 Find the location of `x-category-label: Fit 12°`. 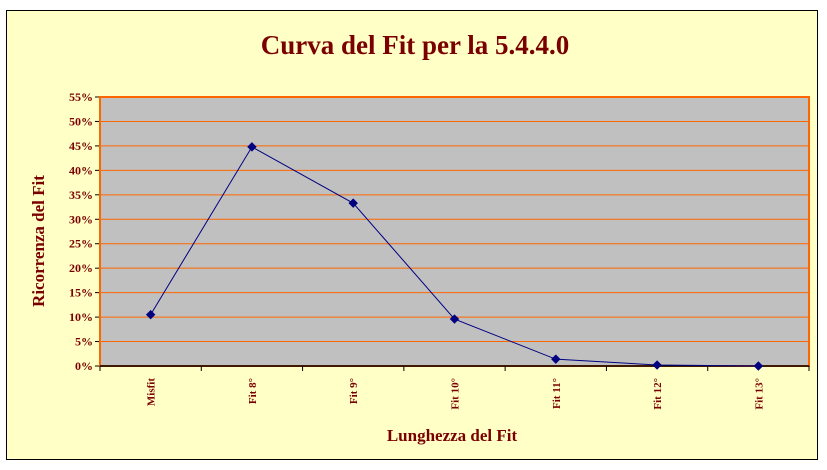

x-category-label: Fit 12° is located at coordinates (658, 394).